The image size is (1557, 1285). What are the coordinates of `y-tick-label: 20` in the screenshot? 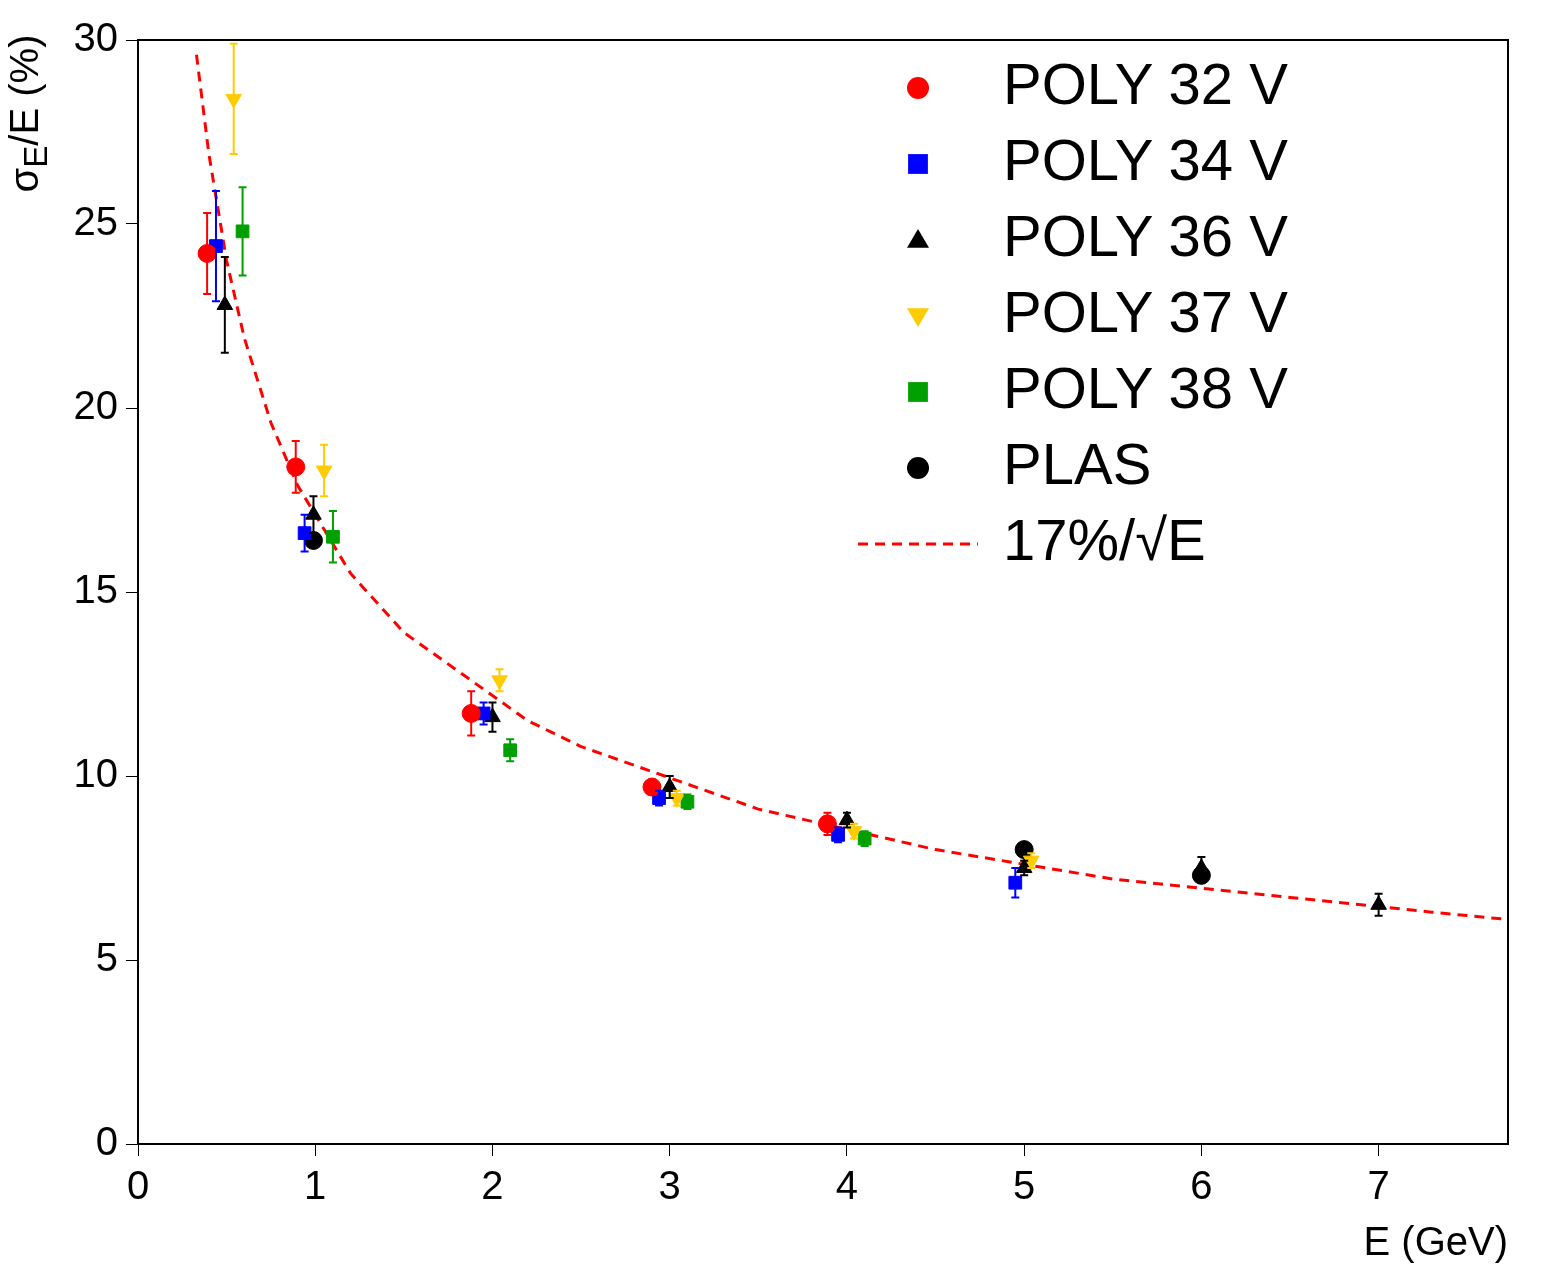 It's located at (95, 405).